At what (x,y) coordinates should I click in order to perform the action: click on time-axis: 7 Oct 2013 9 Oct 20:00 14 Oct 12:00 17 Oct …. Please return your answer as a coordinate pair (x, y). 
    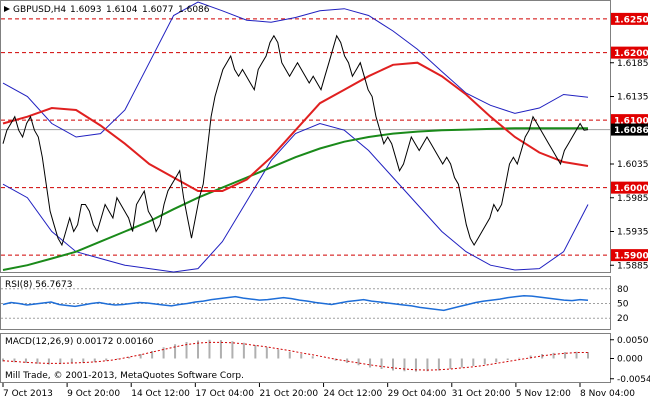
    Looking at the image, I should click on (318, 391).